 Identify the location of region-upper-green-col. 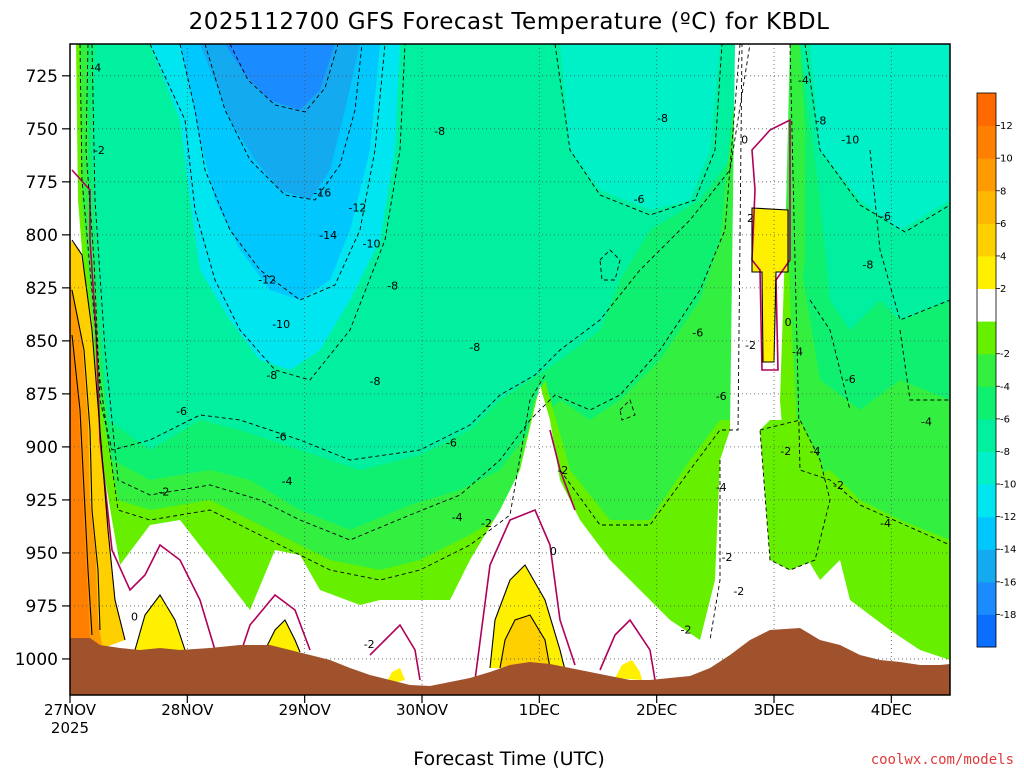
(797, 187).